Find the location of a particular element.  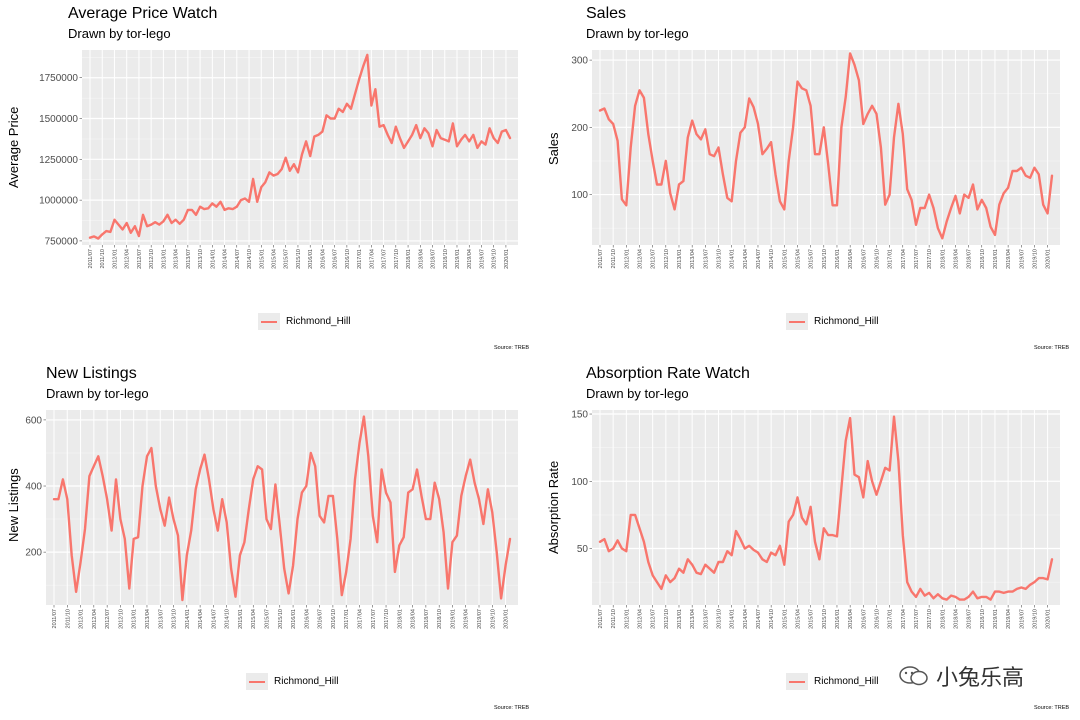

y-tick-label: 300 is located at coordinates (579, 61).